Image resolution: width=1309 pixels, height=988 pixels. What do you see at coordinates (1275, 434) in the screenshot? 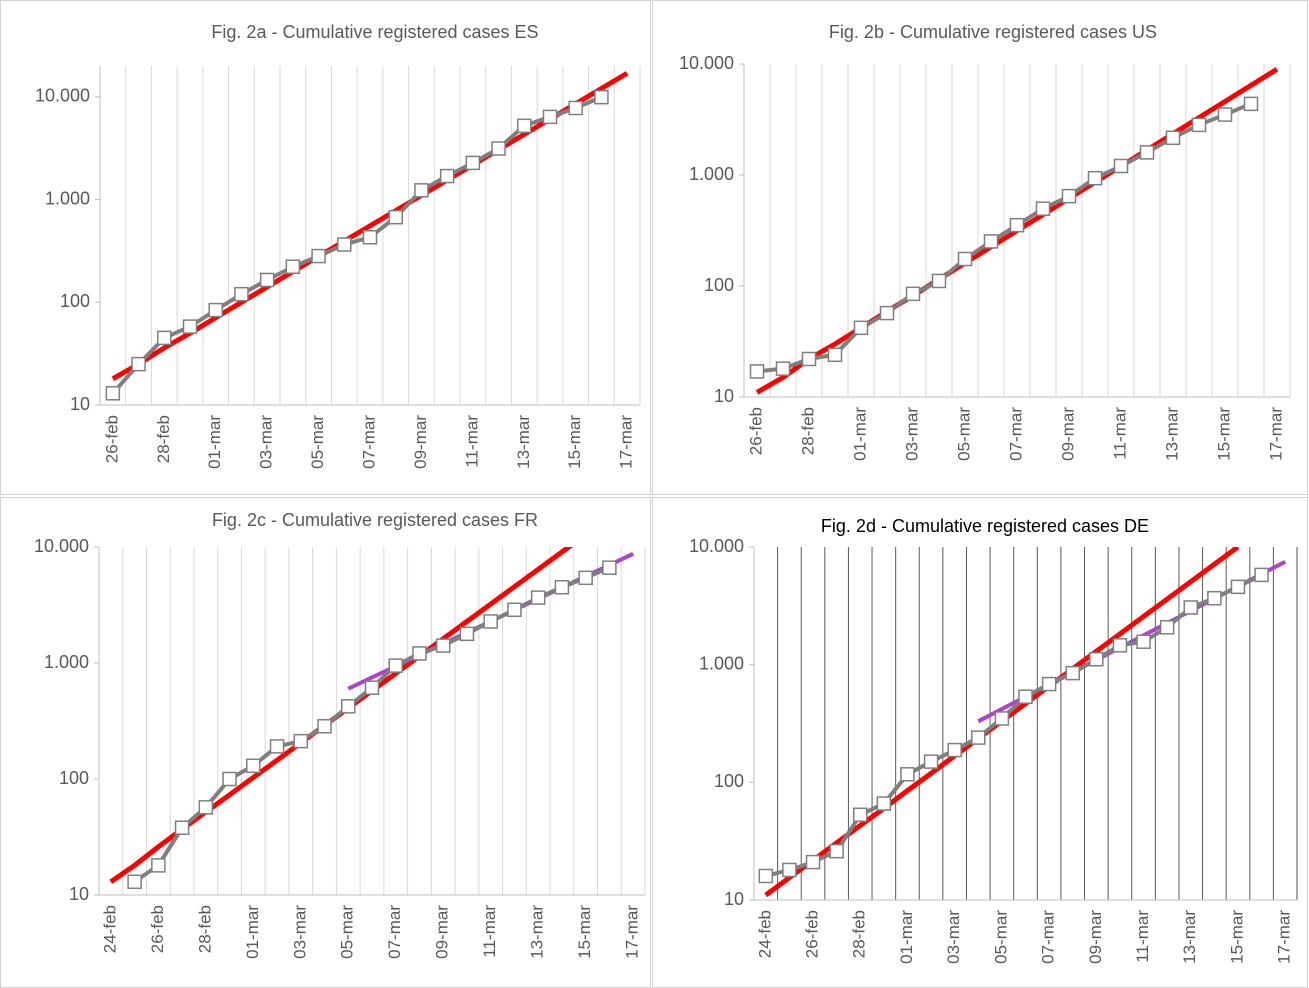
I see `x-tick-label: 17-mar` at bounding box center [1275, 434].